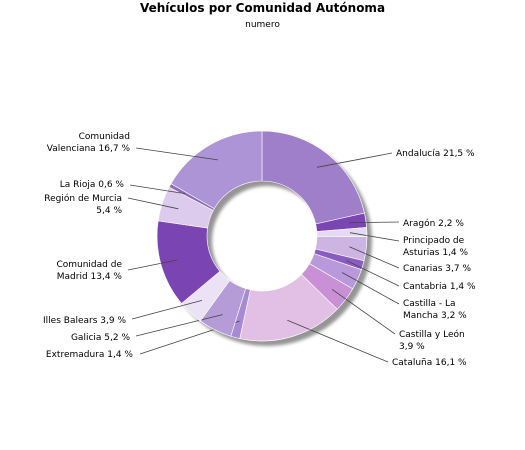  What do you see at coordinates (374, 222) in the screenshot?
I see `leader-line-aragon` at bounding box center [374, 222].